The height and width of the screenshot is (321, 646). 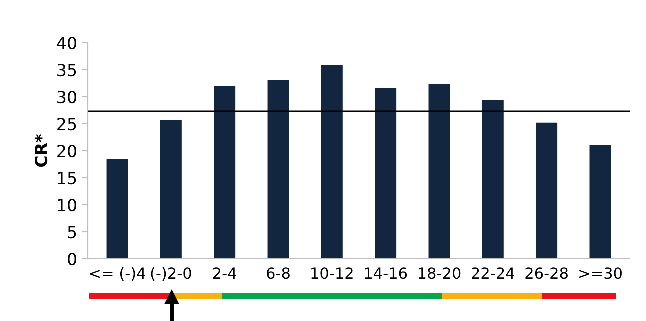 I want to click on y-tick-label: 35, so click(x=67, y=70).